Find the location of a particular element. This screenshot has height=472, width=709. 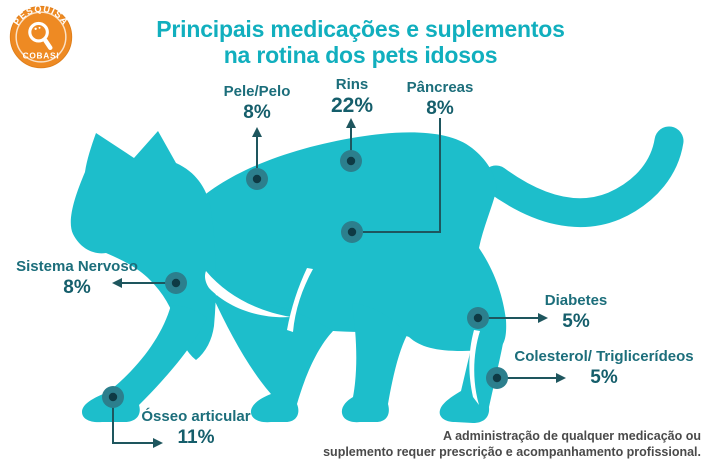

cat-front-leg is located at coordinates (144, 364).